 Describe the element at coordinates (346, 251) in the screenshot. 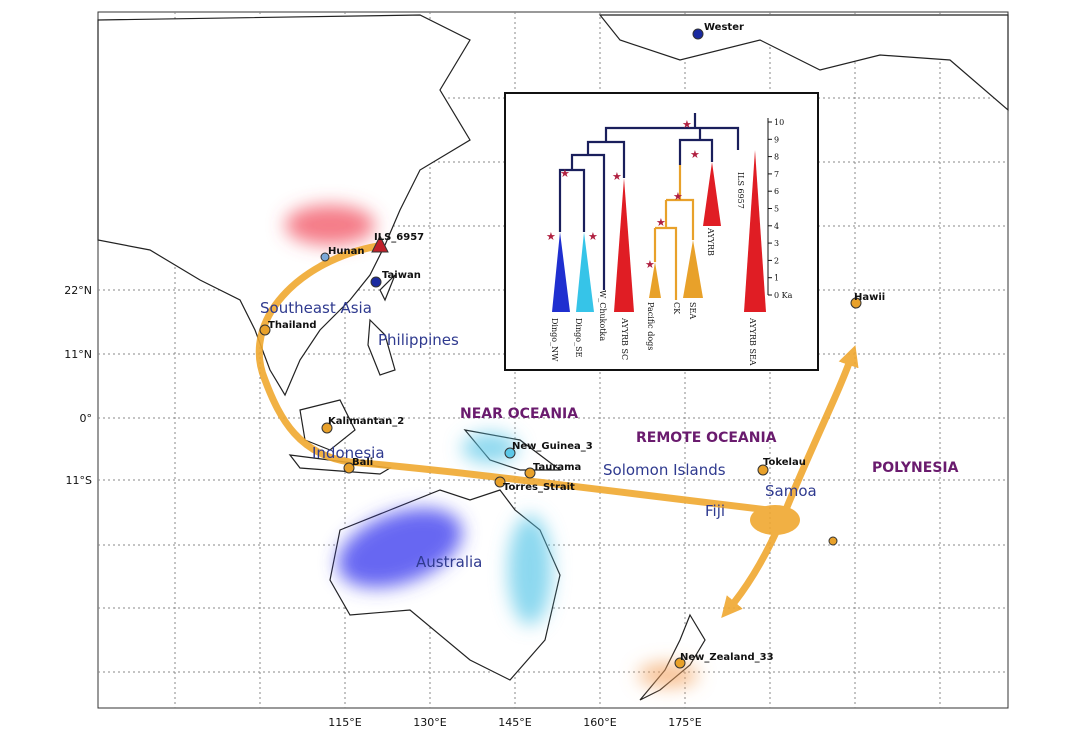

I see `place-label: Hunan` at that location.